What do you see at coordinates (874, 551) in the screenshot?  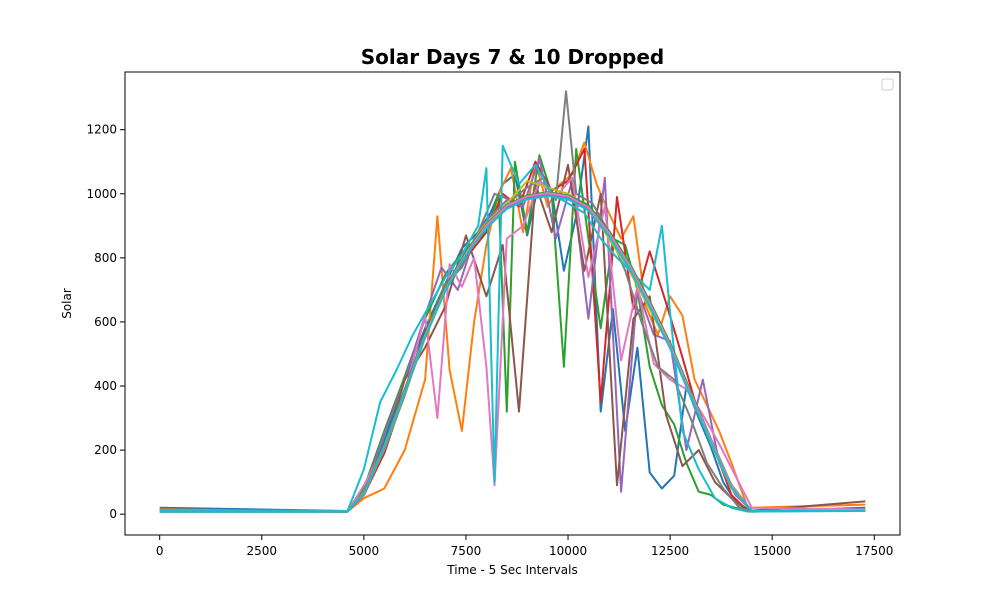 I see `x-tick-label: 17500` at bounding box center [874, 551].